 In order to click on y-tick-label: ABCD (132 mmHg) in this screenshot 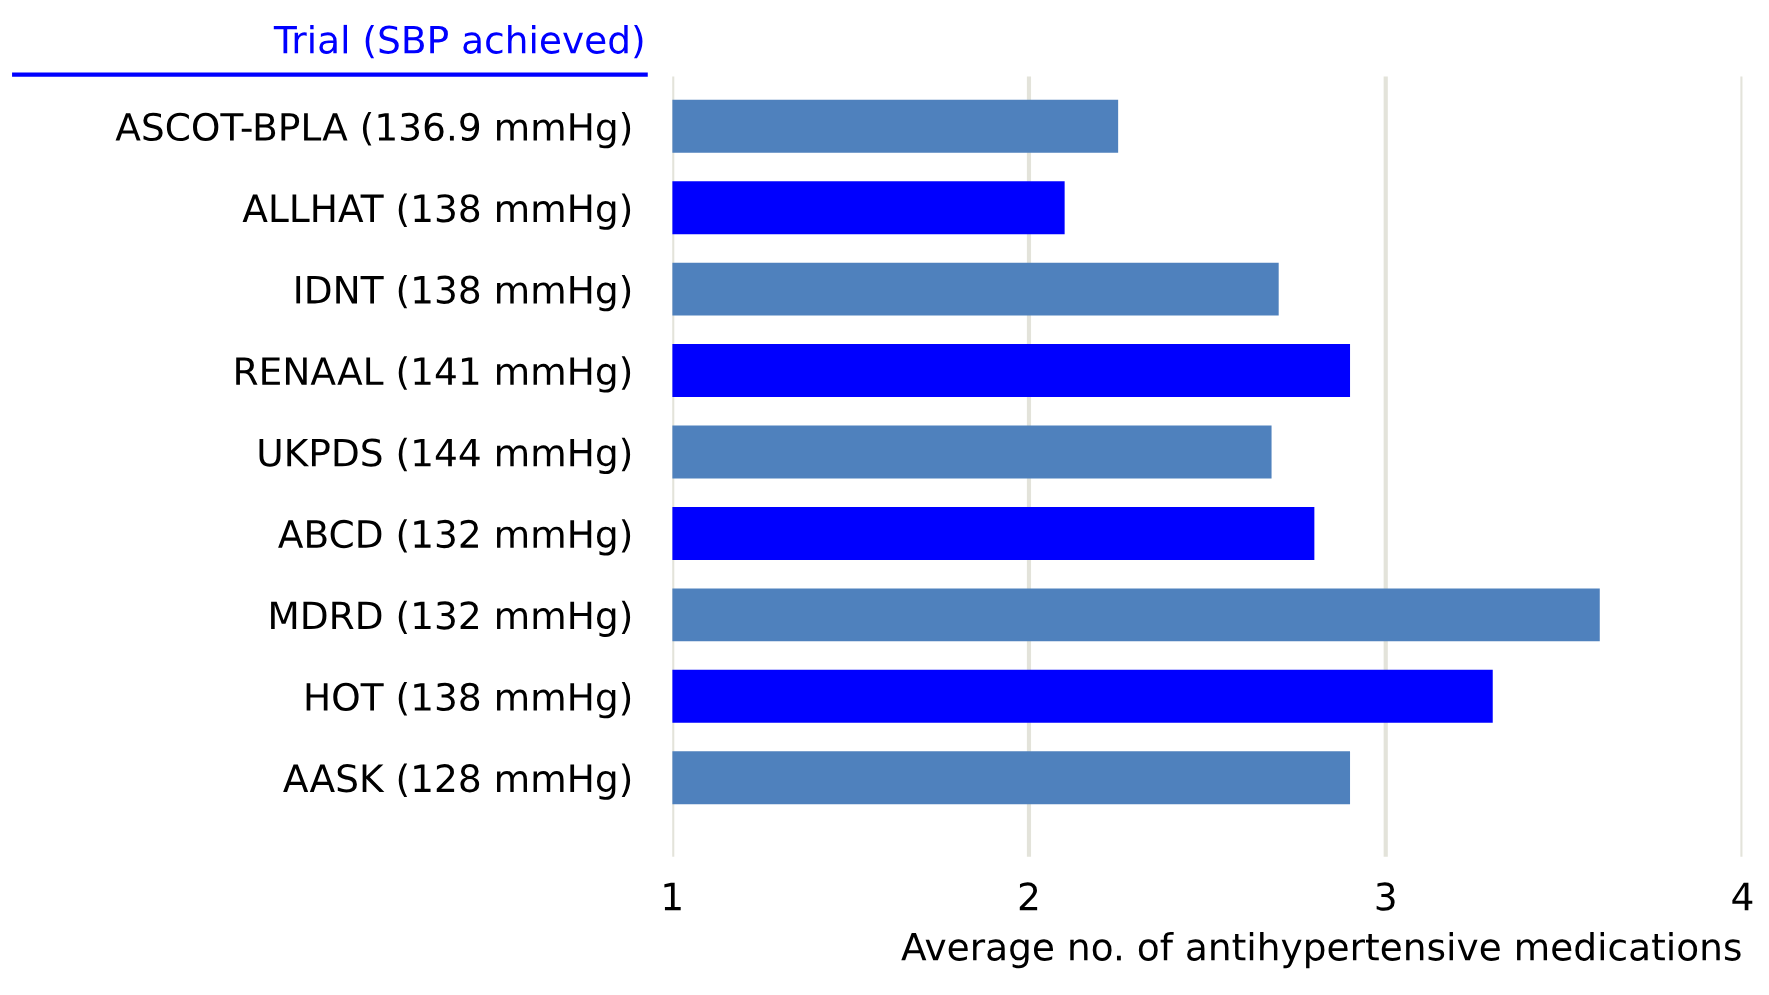, I will do `click(454, 537)`.